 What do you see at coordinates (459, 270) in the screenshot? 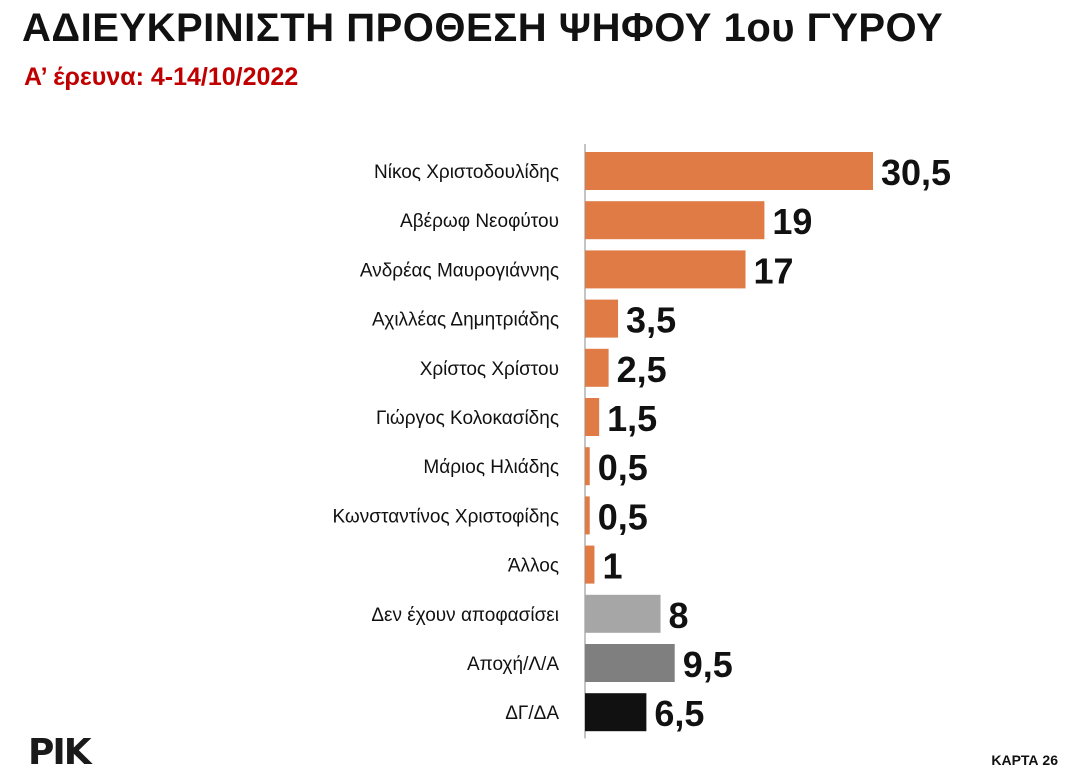
I see `category-label: Ανδρέας Μαυρογιάννης` at bounding box center [459, 270].